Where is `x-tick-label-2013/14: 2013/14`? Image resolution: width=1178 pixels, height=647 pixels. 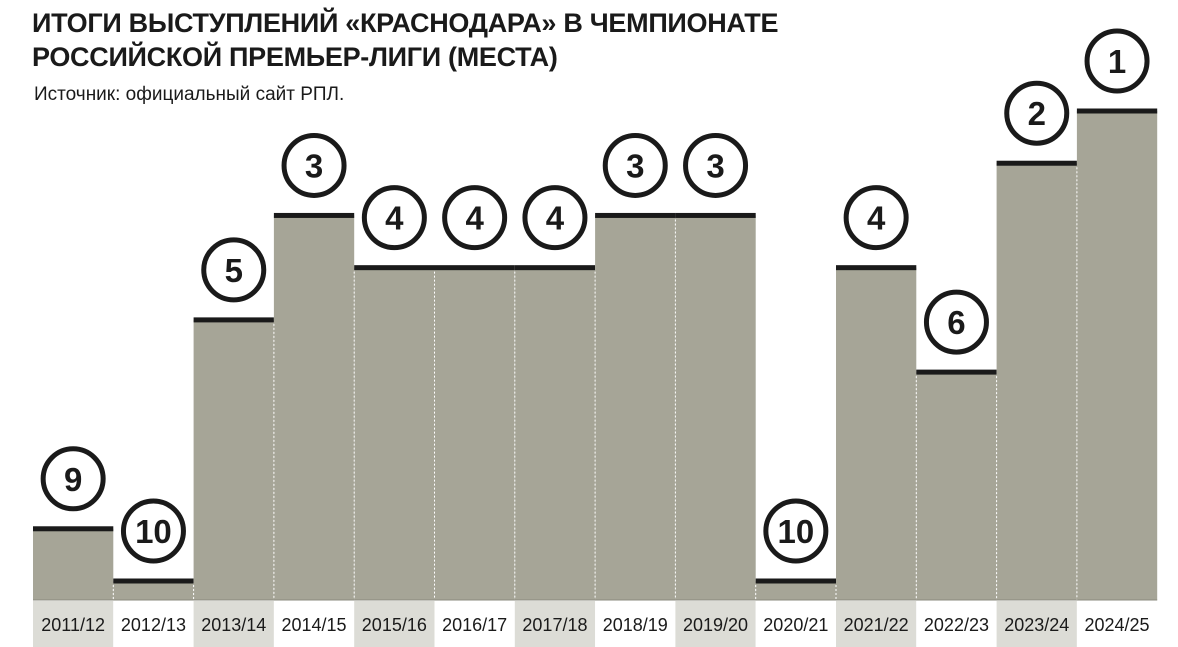 x-tick-label-2013/14: 2013/14 is located at coordinates (233, 625).